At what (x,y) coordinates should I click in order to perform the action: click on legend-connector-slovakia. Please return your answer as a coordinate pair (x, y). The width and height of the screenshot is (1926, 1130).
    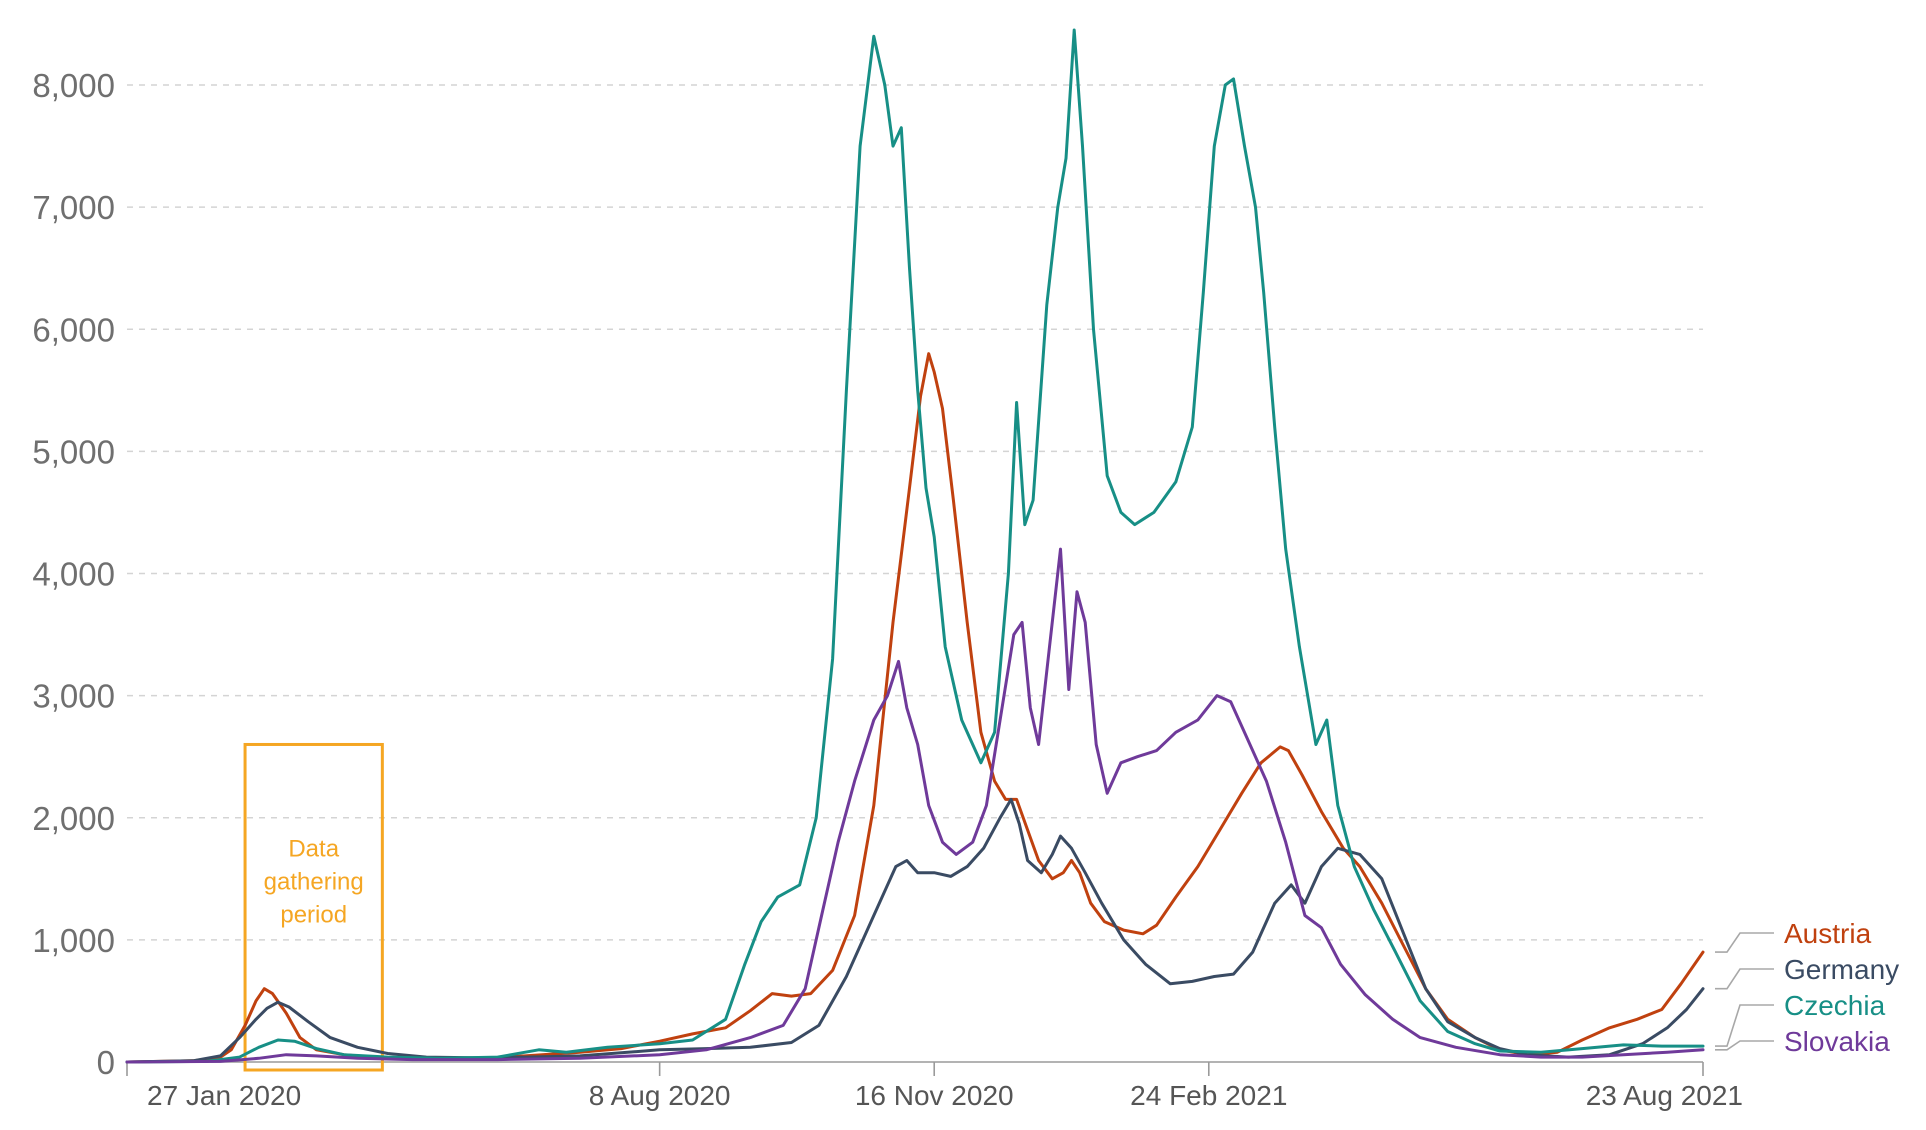
    Looking at the image, I should click on (1744, 1045).